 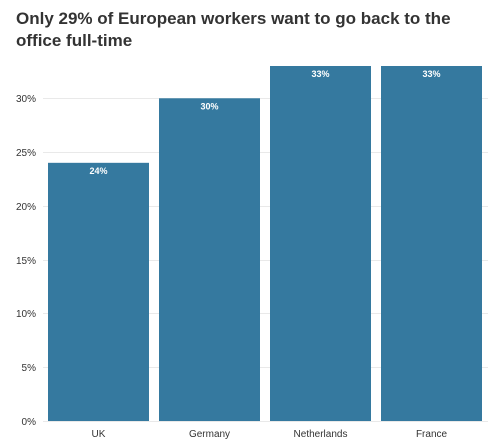 I want to click on x-tick-label: Netherlands, so click(x=321, y=434).